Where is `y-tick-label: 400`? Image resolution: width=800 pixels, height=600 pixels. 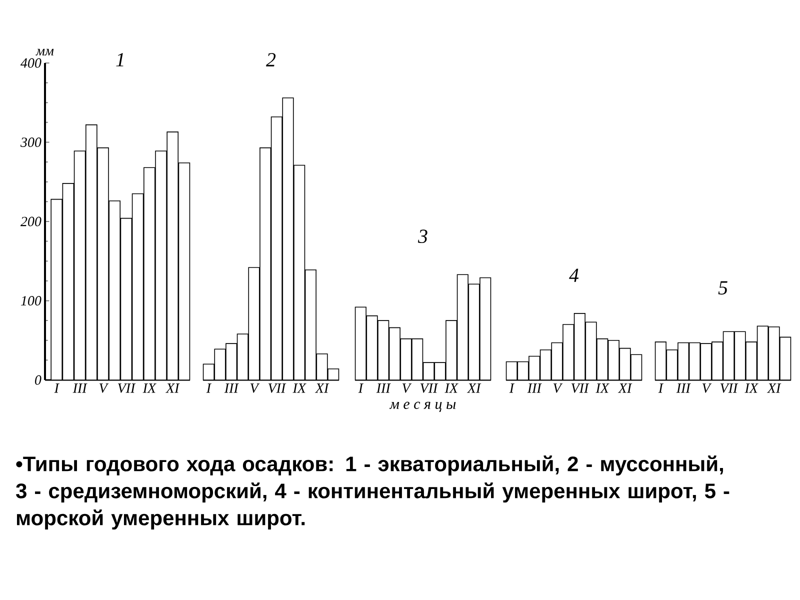
y-tick-label: 400 is located at coordinates (31, 63).